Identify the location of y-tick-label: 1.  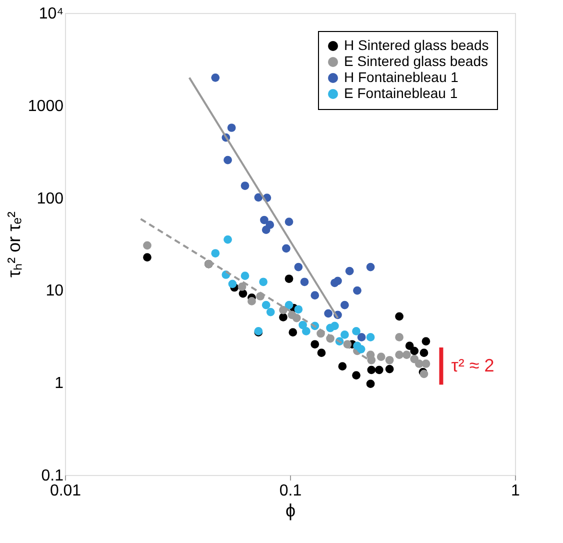
(59, 383).